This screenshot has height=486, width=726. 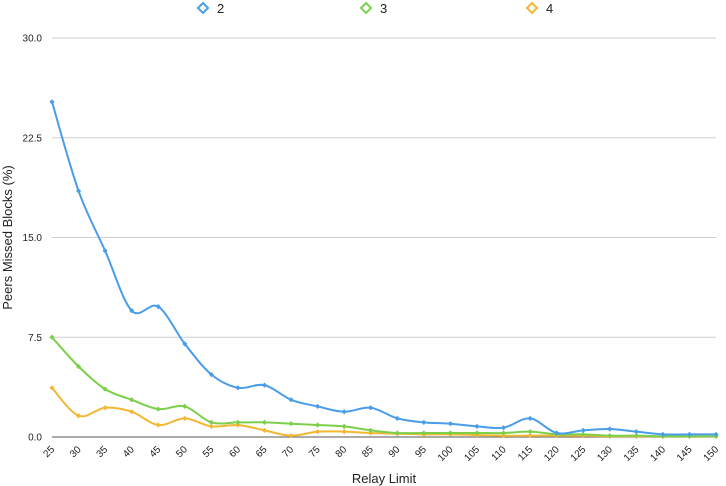 I want to click on legend-label: 2, so click(x=220, y=8).